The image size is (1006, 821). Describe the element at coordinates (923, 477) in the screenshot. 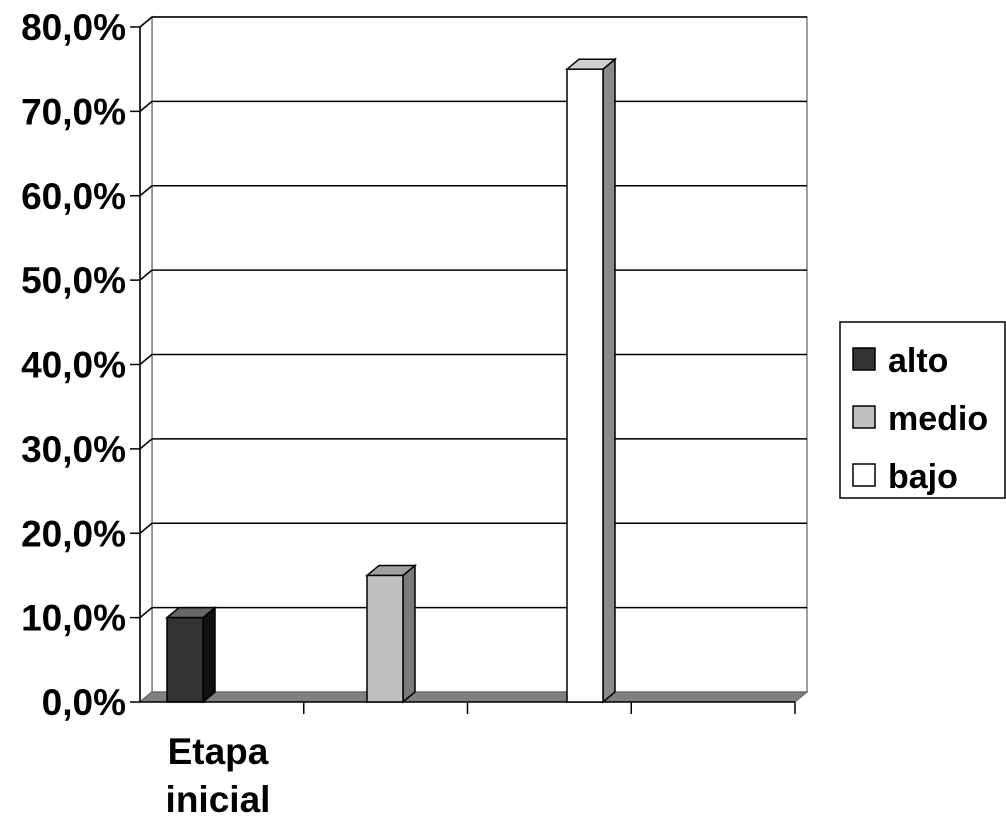

I see `legend-label-bajo: bajo` at that location.